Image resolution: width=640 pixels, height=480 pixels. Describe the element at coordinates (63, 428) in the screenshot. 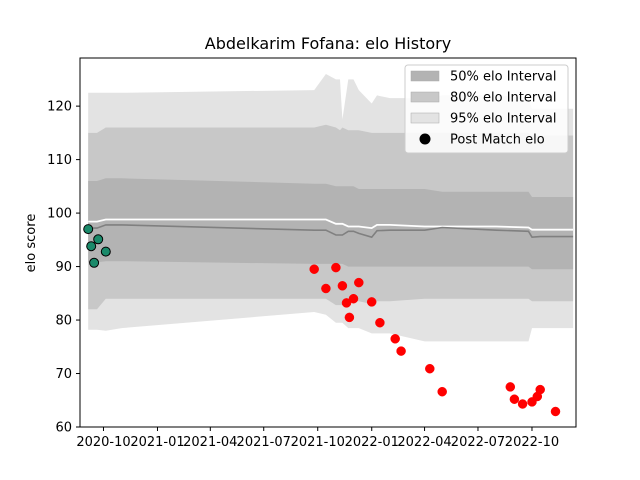

I see `y-tick-label: 60` at that location.